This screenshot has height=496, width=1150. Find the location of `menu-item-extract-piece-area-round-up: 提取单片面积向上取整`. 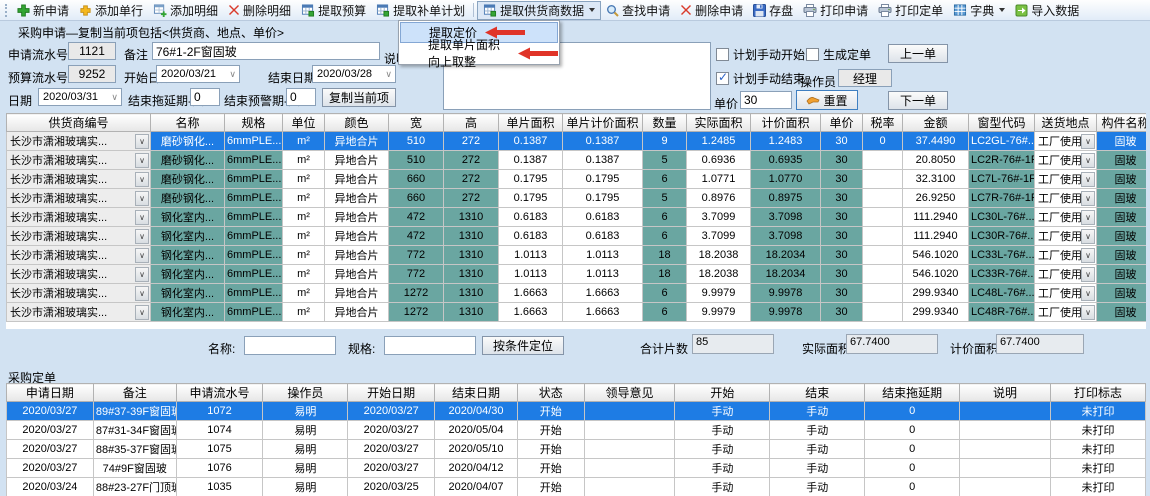

menu-item-extract-piece-area-round-up: 提取单片面积向上取整 is located at coordinates (479, 53).